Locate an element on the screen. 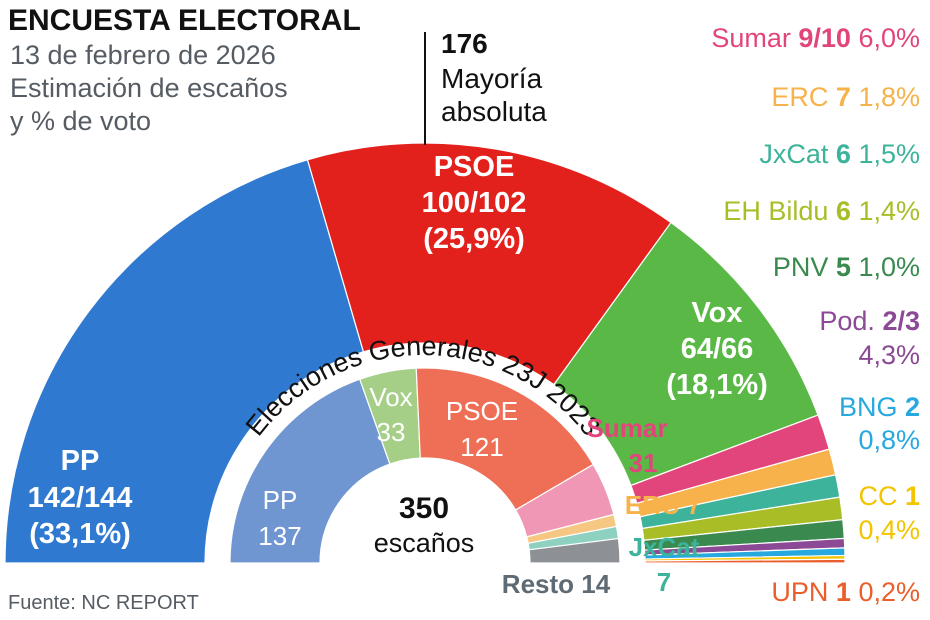 The image size is (930, 620). legend-pnv-vote: 1,0% is located at coordinates (889, 267).